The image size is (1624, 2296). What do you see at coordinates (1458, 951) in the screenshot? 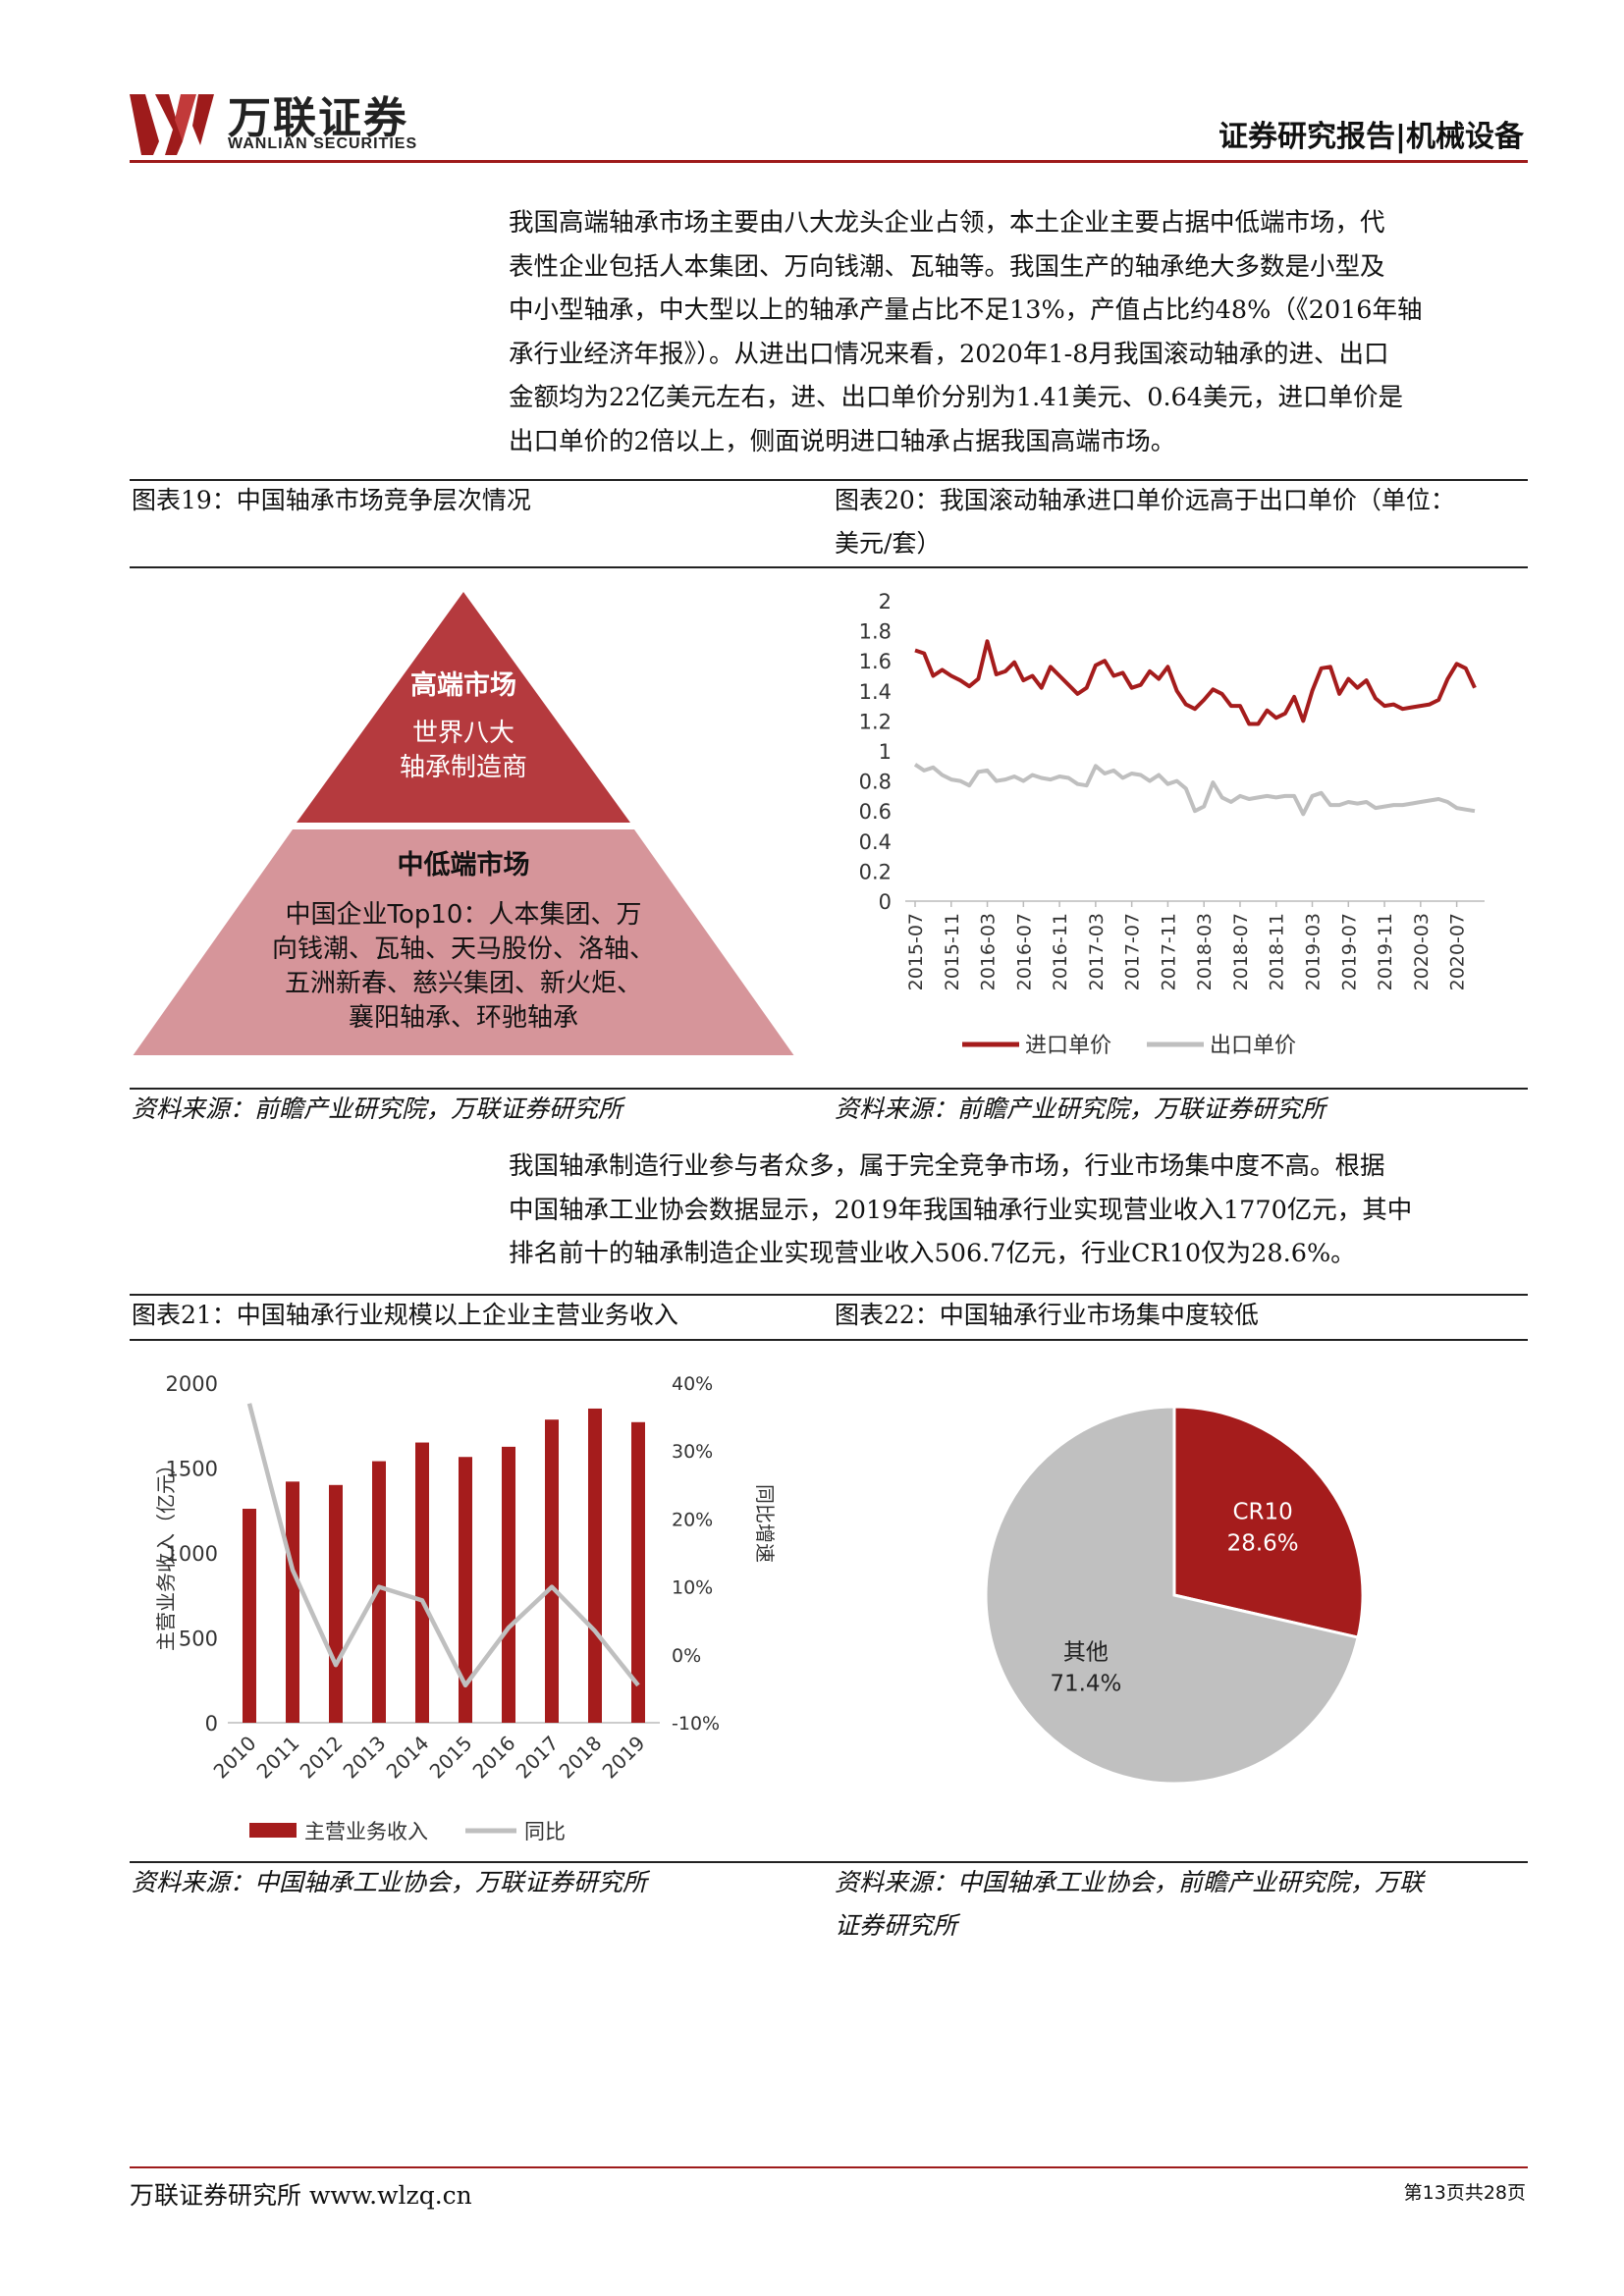
I see `x-tick-label: 2020-07` at bounding box center [1458, 951].